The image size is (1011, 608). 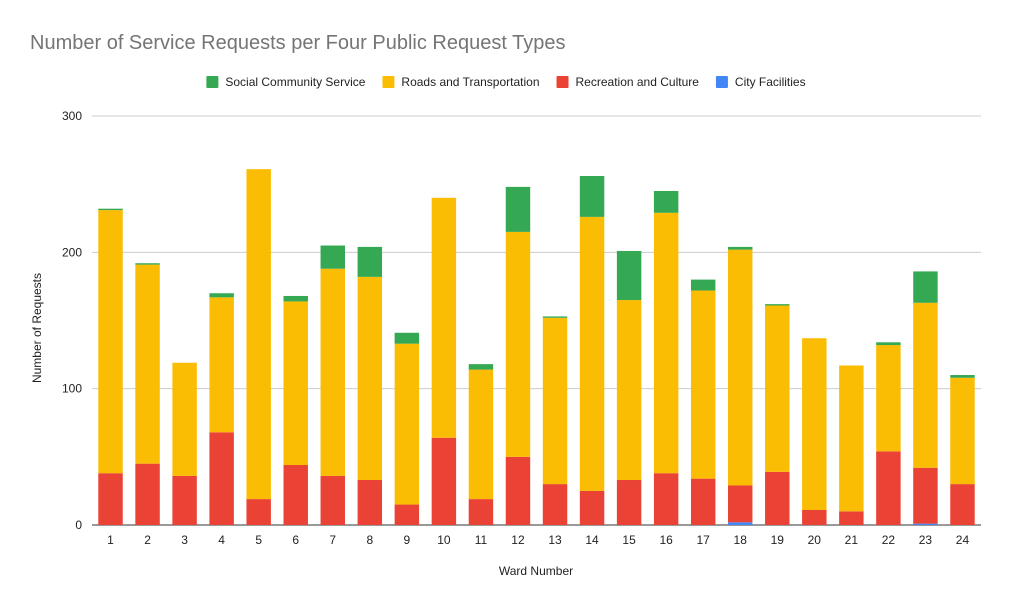 I want to click on y-axis-label: Number of Requests, so click(x=37, y=328).